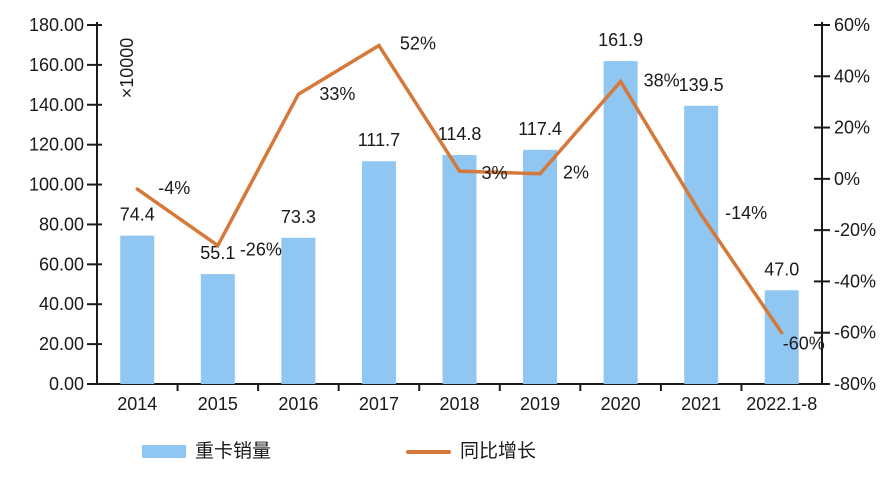 This screenshot has height=479, width=888. What do you see at coordinates (61, 344) in the screenshot?
I see `y-axis-left-tick-label: 20.00` at bounding box center [61, 344].